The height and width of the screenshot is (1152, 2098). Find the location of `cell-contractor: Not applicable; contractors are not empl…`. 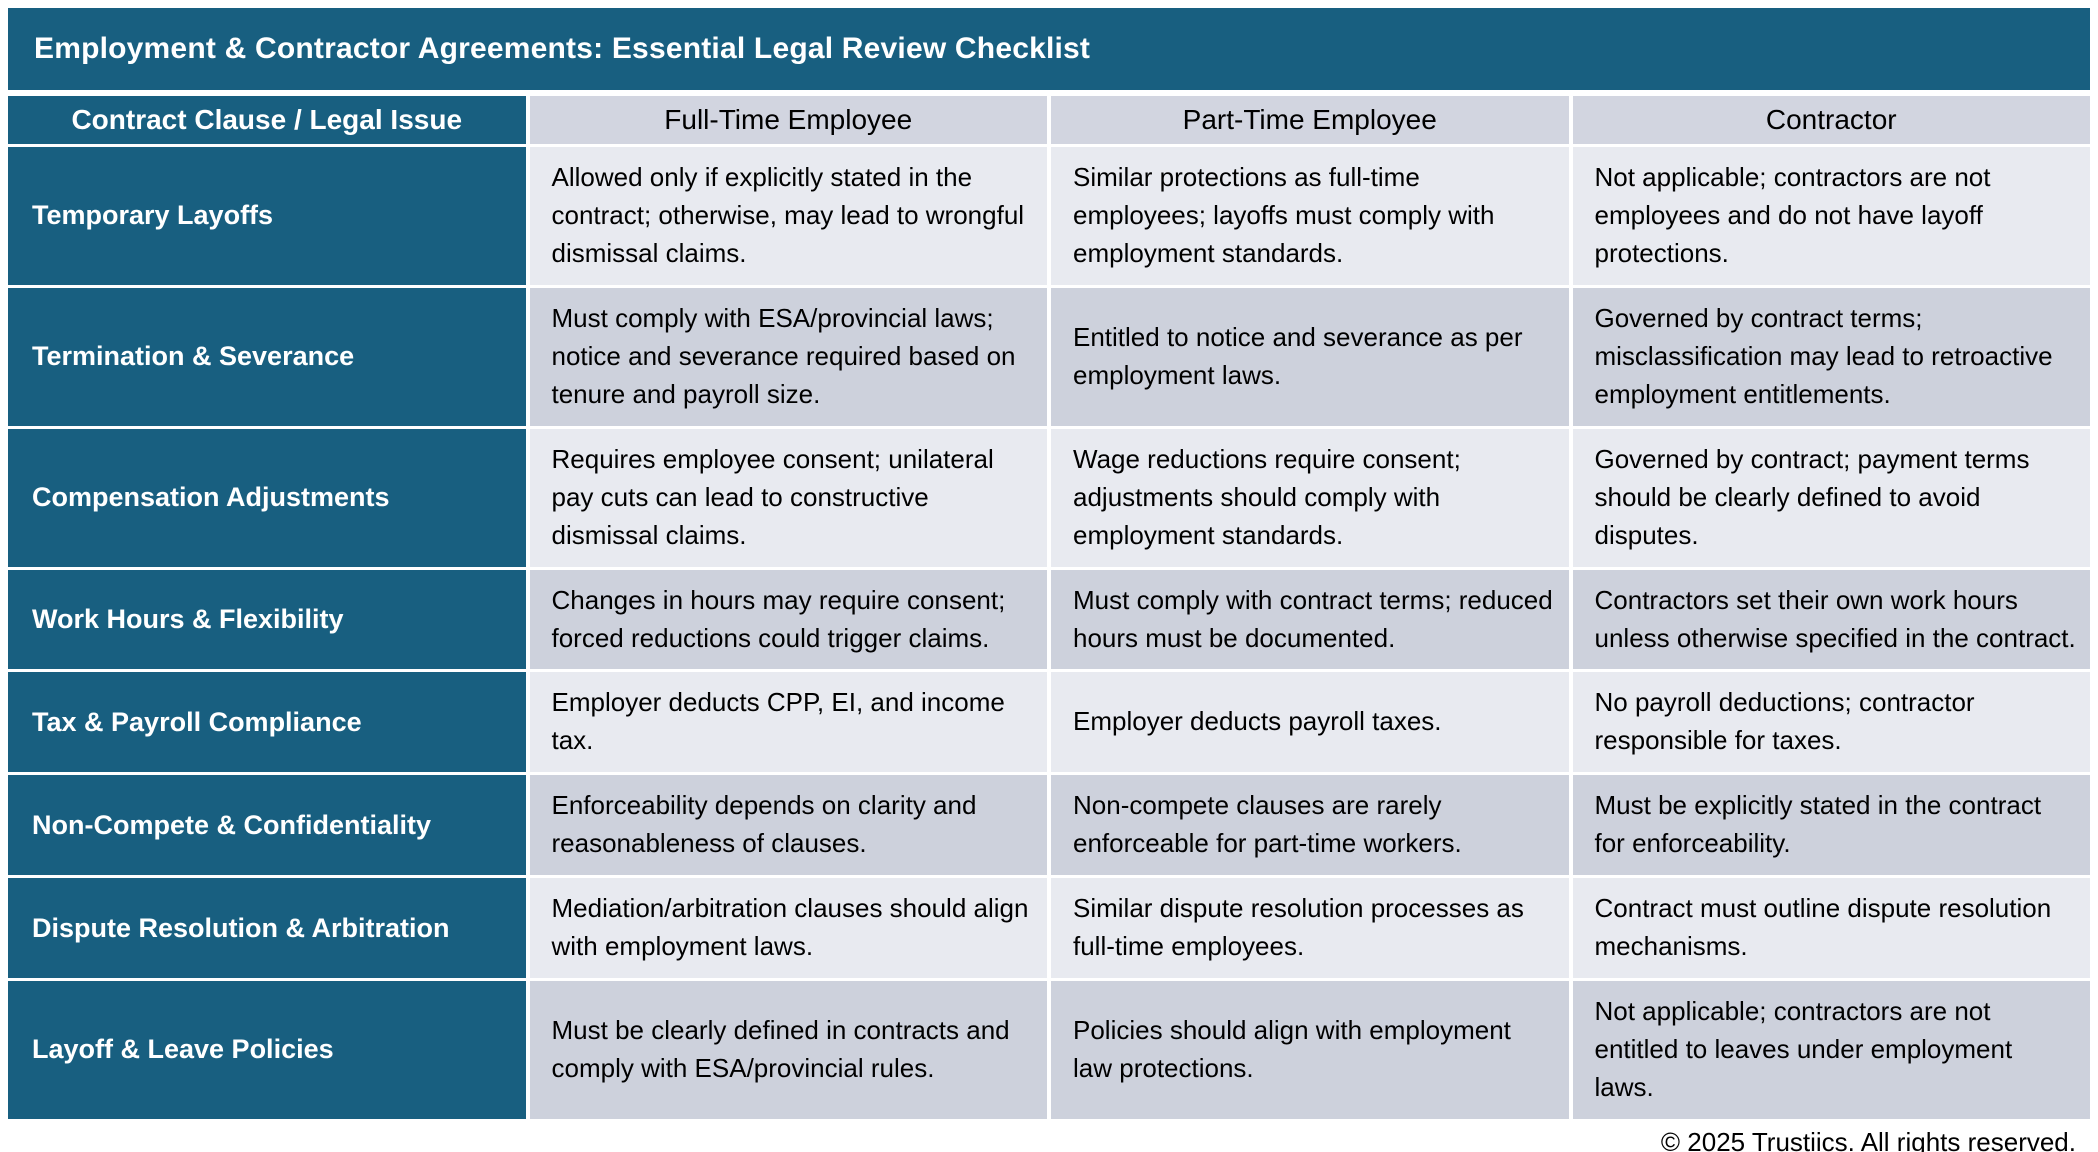

cell-contractor: Not applicable; contractors are not empl… is located at coordinates (1831, 216).